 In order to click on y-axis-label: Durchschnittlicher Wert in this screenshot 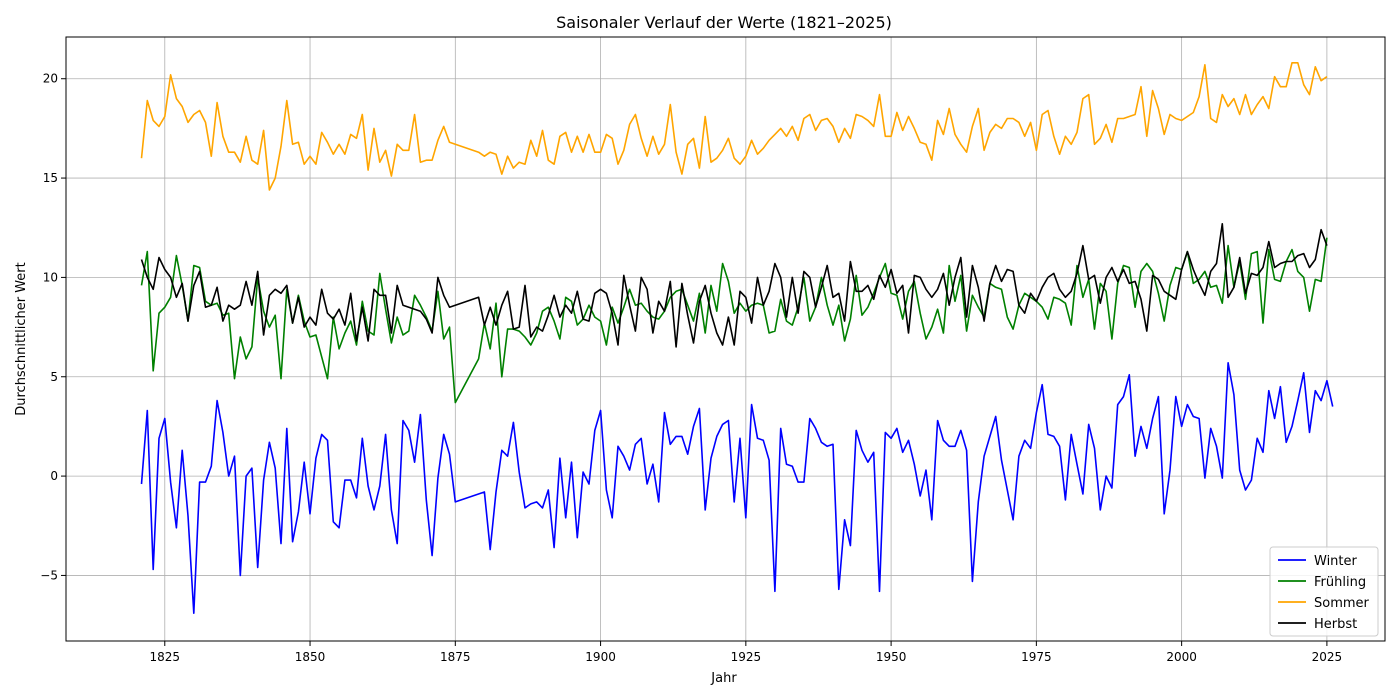, I will do `click(21, 339)`.